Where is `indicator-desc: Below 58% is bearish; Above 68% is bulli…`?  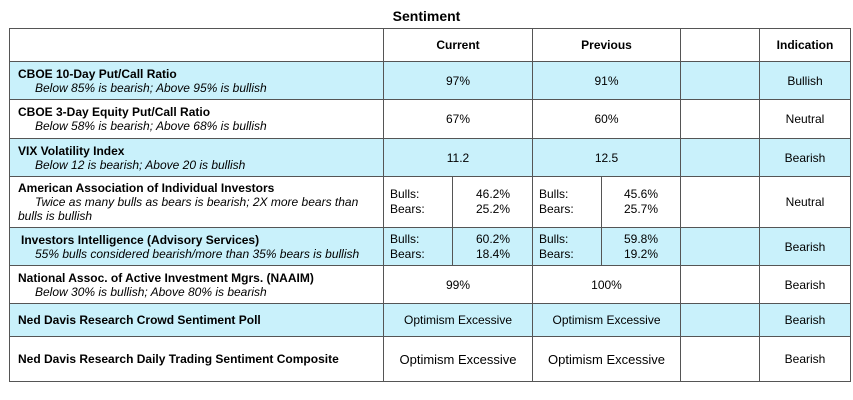 indicator-desc: Below 58% is bearish; Above 68% is bulli… is located at coordinates (151, 126).